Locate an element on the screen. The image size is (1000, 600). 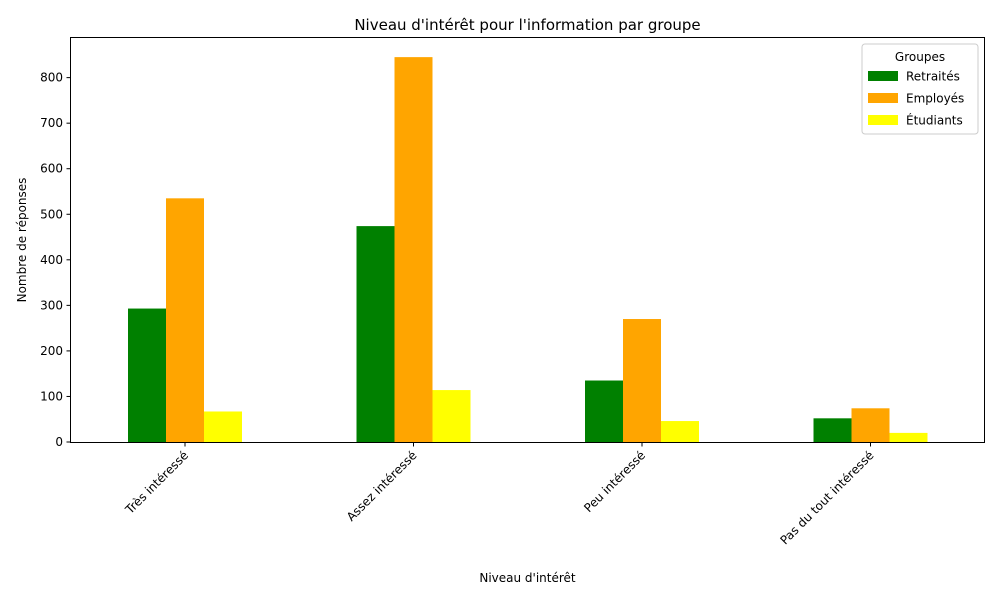
y-tick-label: 700 is located at coordinates (51, 123).